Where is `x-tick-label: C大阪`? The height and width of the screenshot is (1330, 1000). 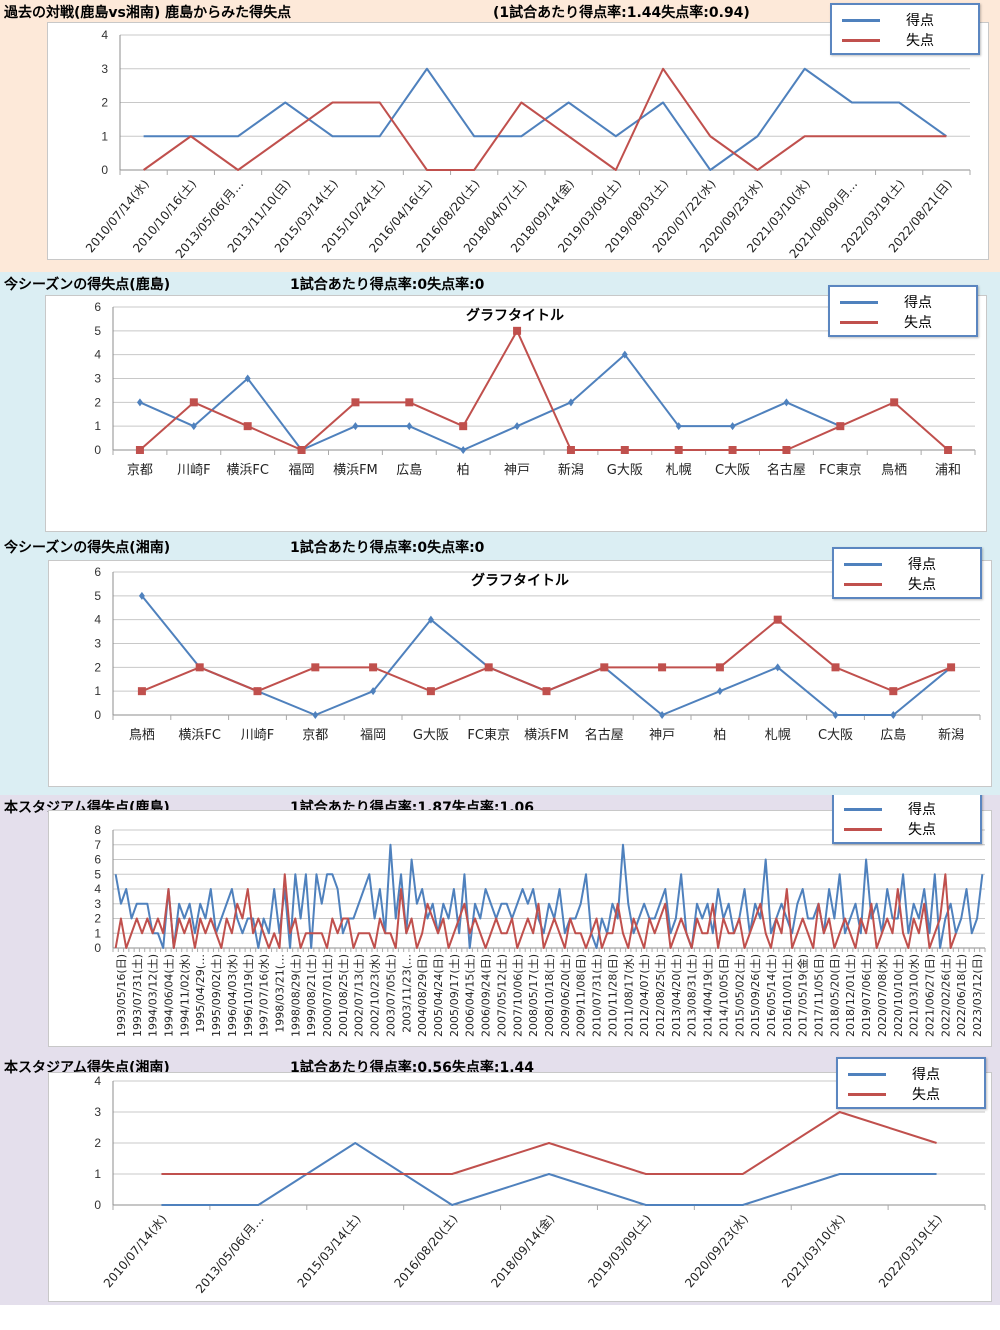
x-tick-label: C大阪 is located at coordinates (732, 470).